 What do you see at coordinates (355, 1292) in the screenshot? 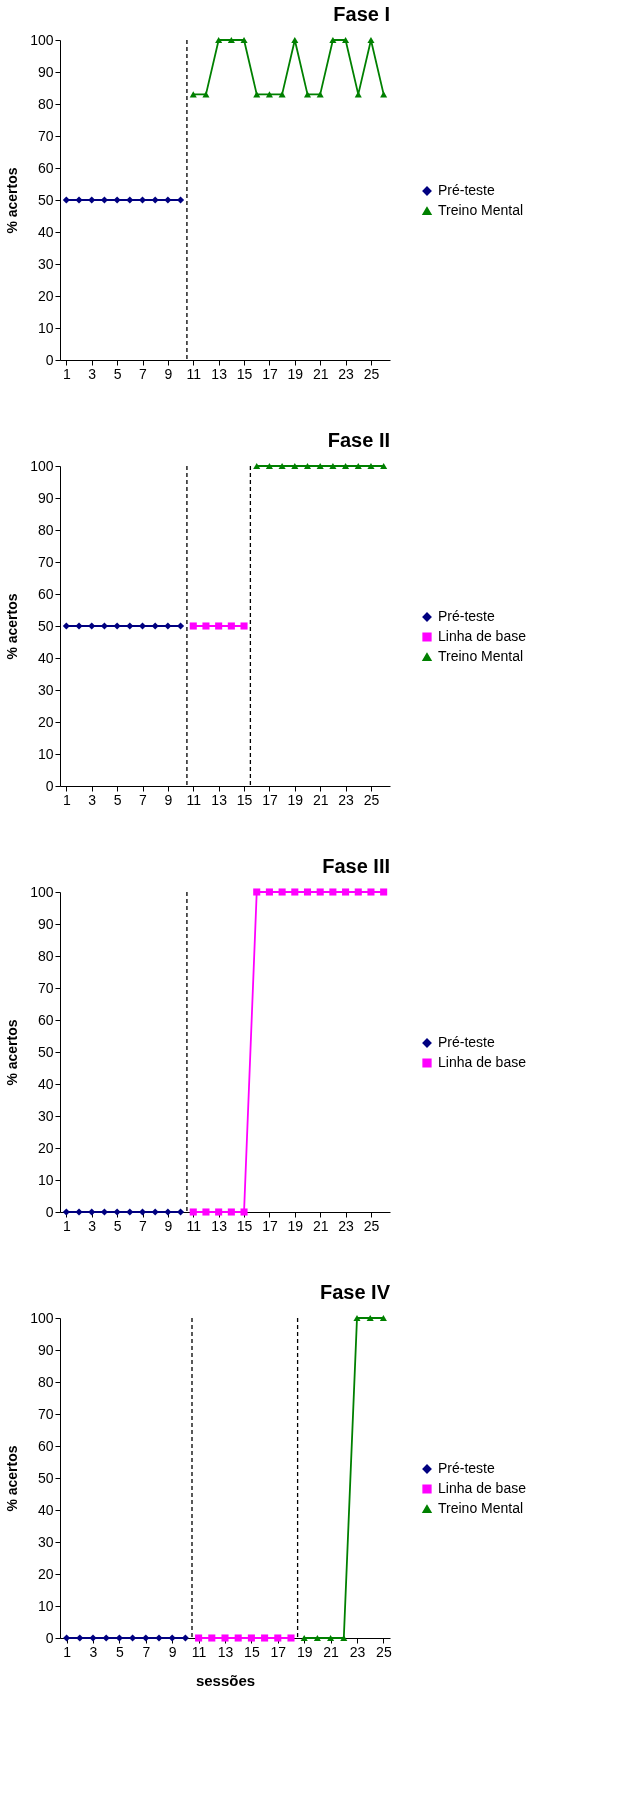
I see `chart-title: Fase IV` at bounding box center [355, 1292].